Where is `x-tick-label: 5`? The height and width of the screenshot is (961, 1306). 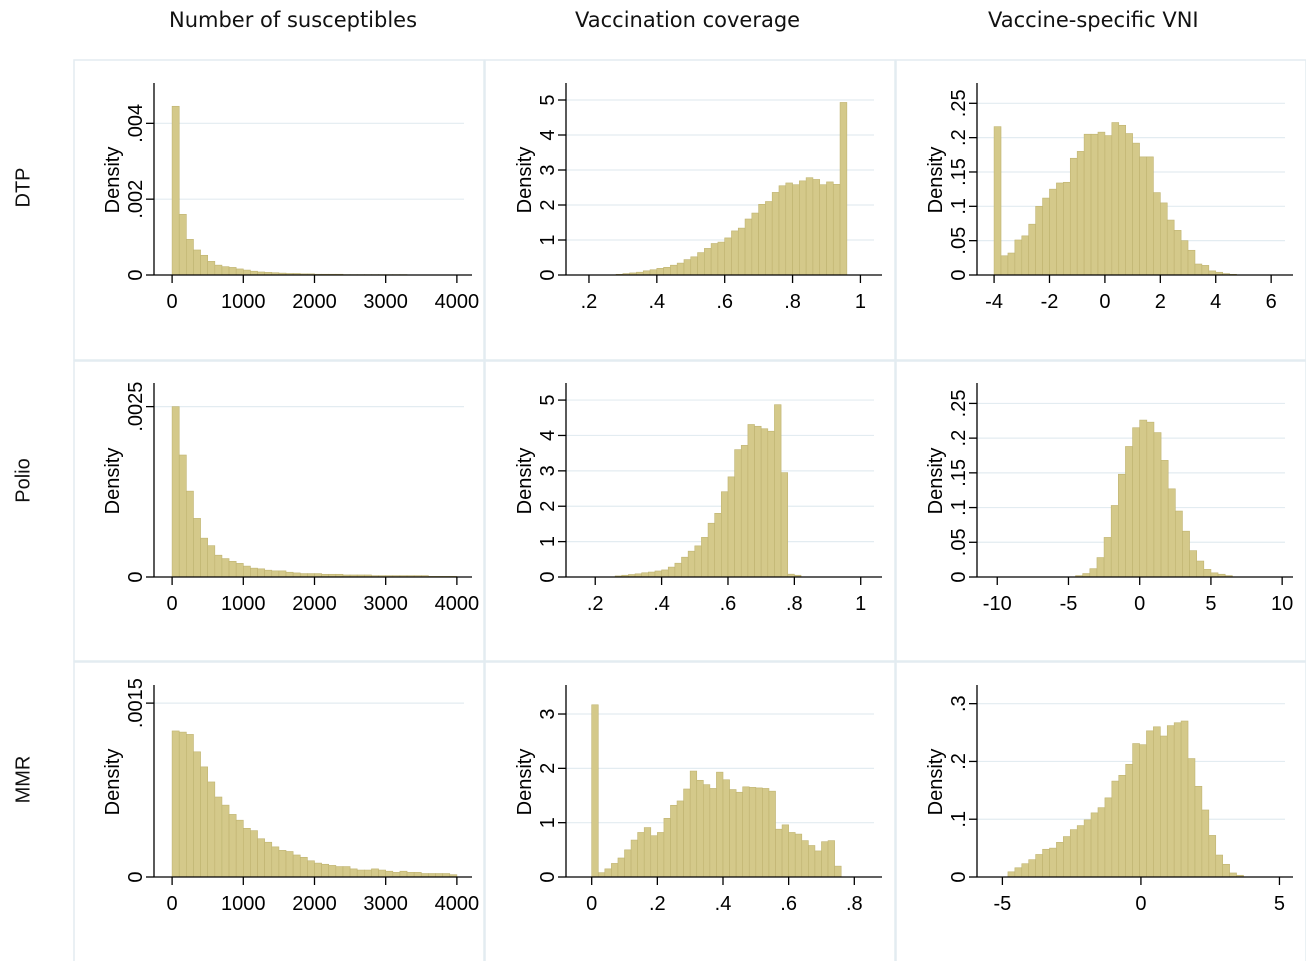
x-tick-label: 5 is located at coordinates (1279, 904).